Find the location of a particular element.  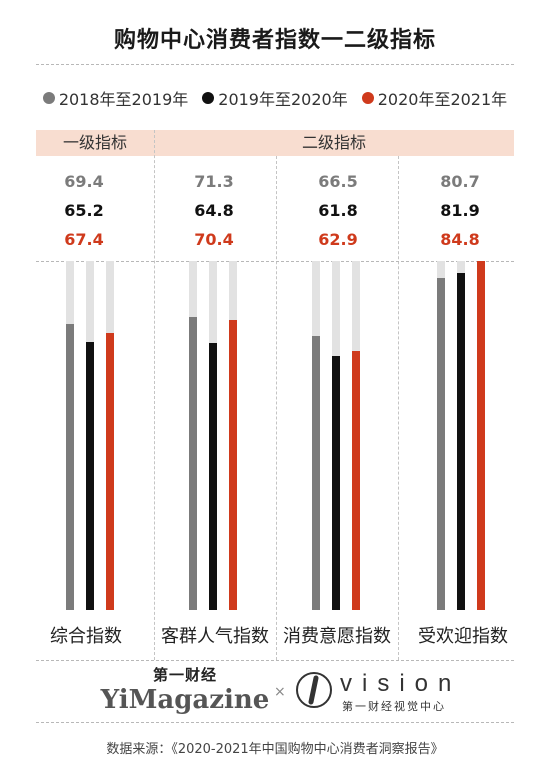

value-label: 81.9 is located at coordinates (460, 210).